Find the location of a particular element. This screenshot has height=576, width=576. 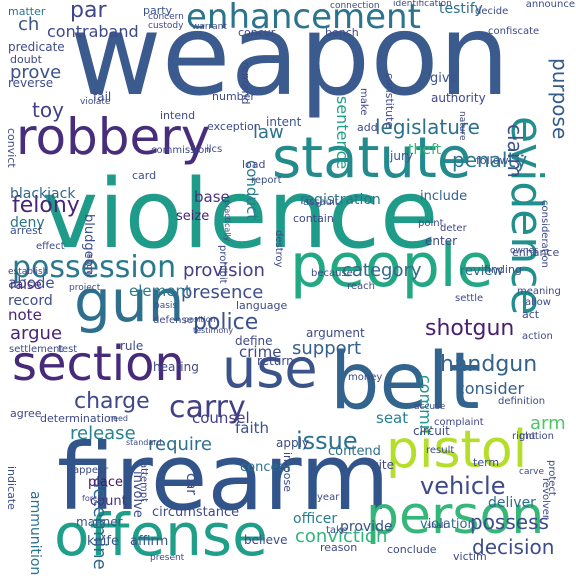

word-allow: allow is located at coordinates (538, 302).